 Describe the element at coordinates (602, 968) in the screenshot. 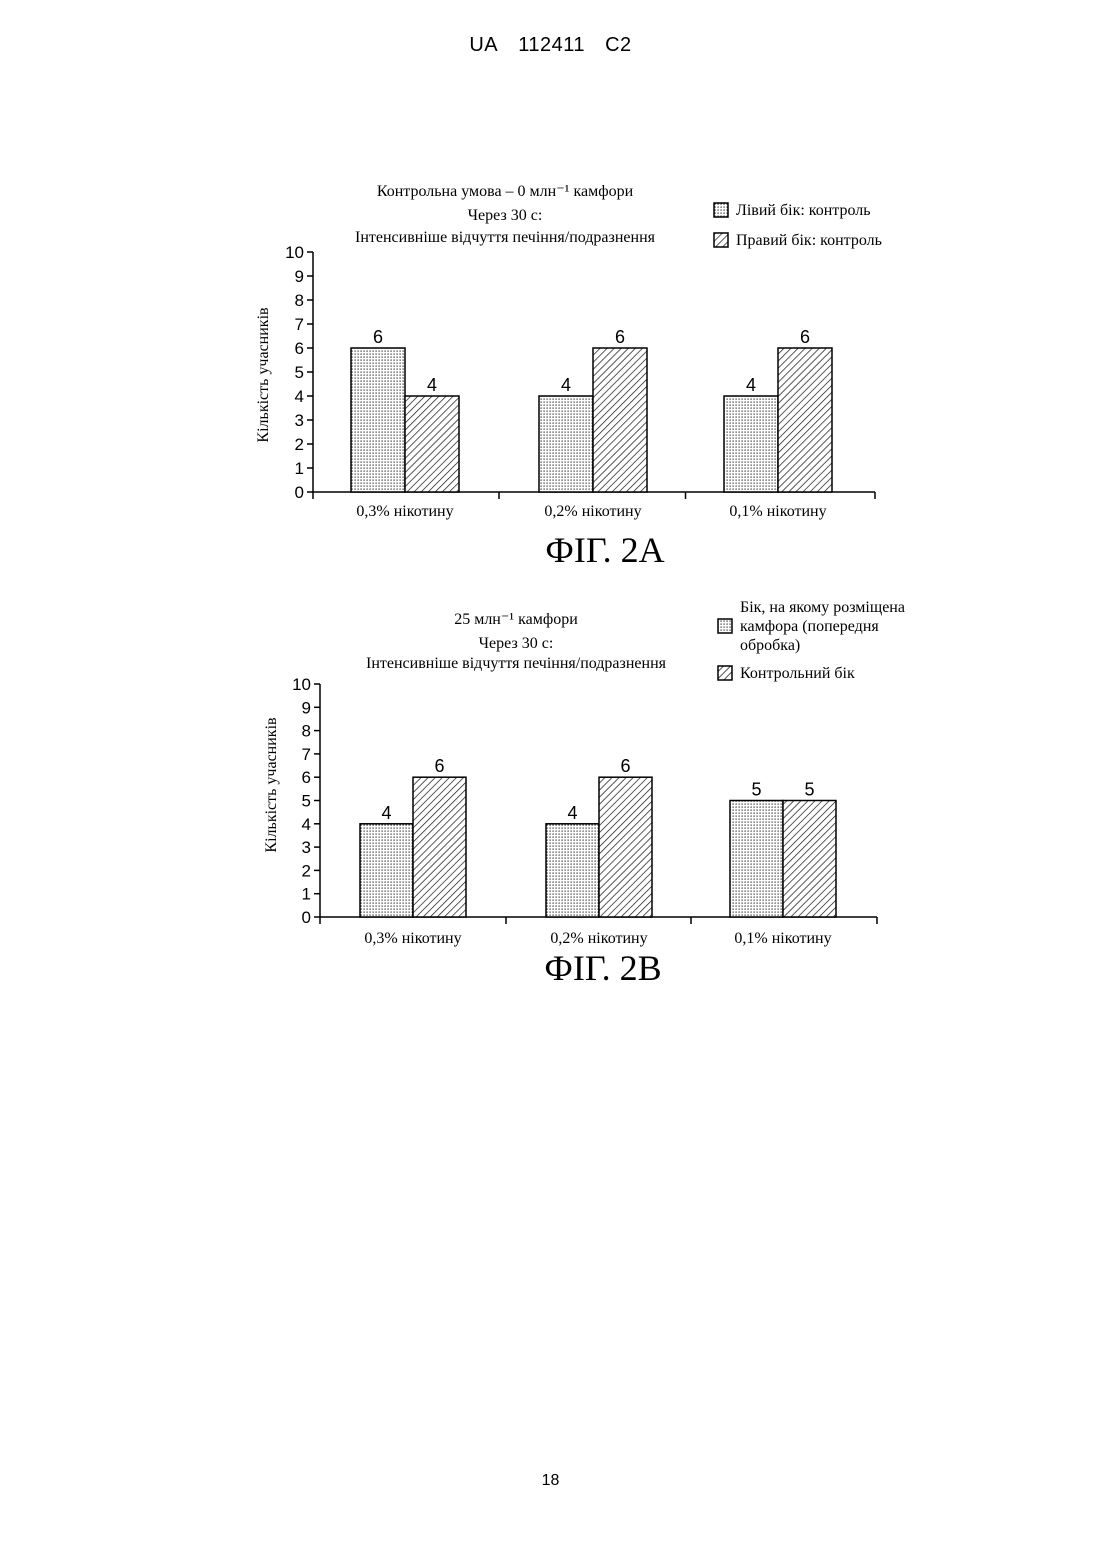

I see `figure-label: ФІГ. 2В` at that location.